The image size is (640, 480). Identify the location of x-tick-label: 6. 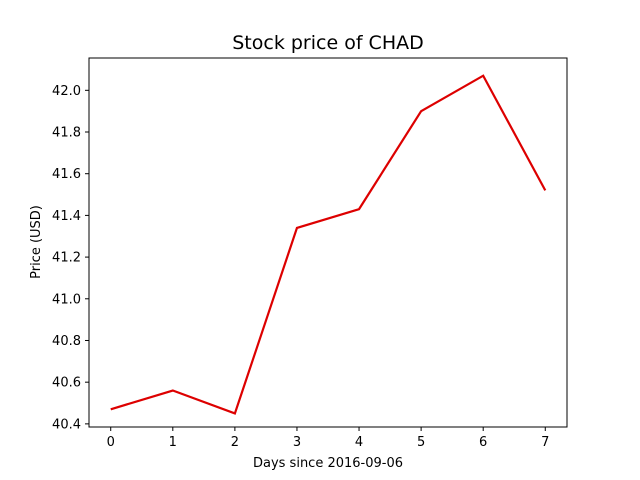
(483, 442).